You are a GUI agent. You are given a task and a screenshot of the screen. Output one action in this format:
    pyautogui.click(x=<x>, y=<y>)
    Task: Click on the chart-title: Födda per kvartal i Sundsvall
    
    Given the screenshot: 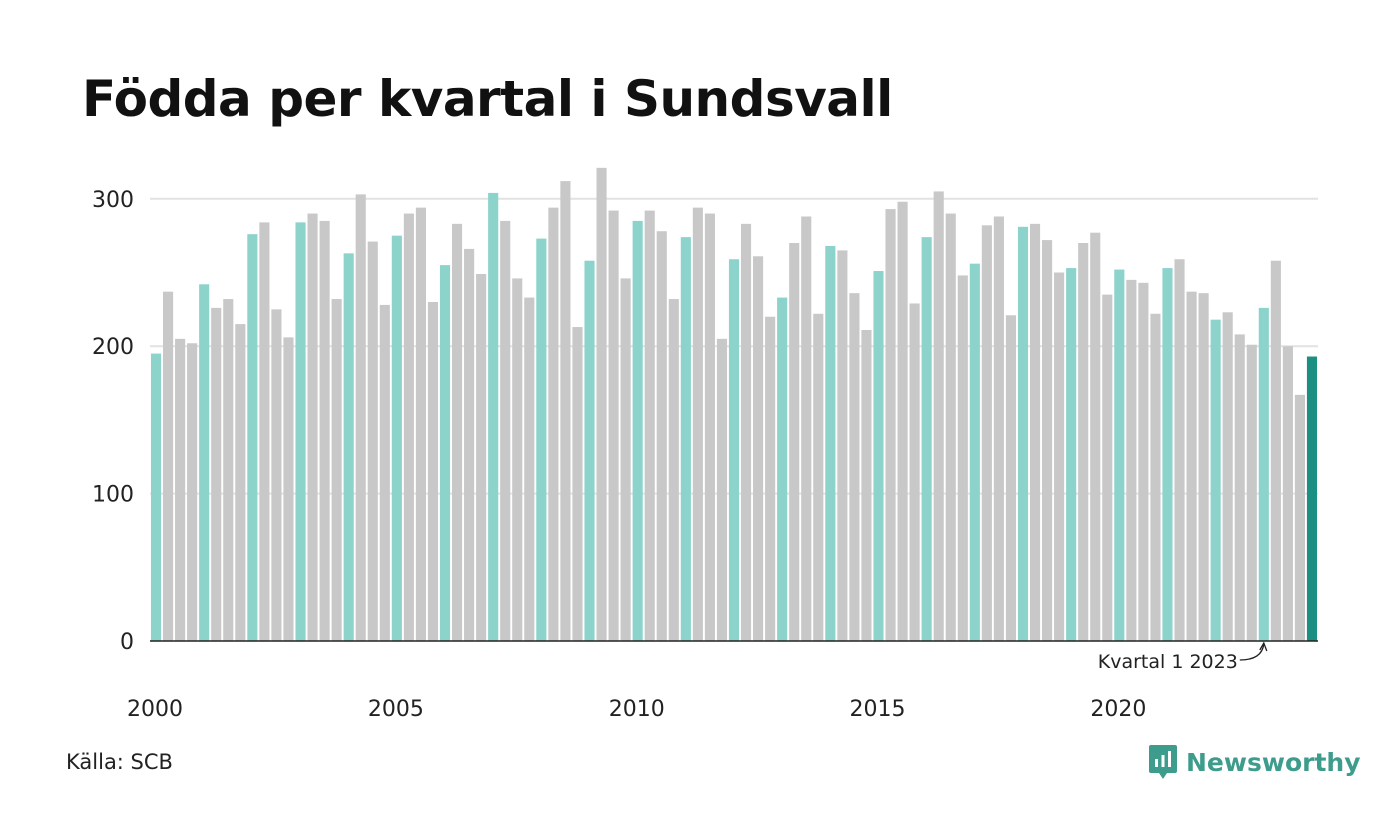 What is the action you would take?
    pyautogui.click(x=487, y=99)
    